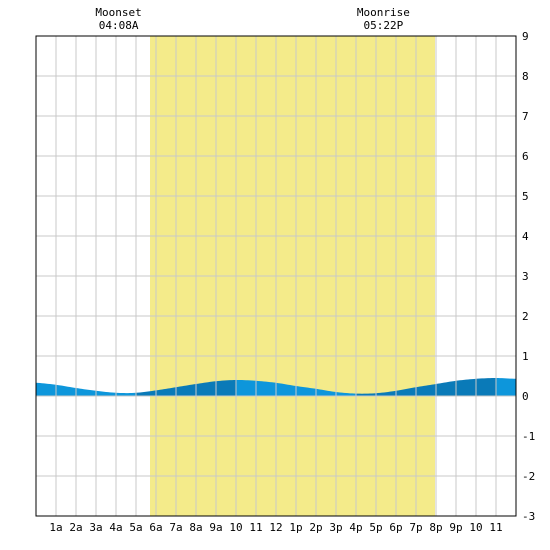 The width and height of the screenshot is (550, 550). What do you see at coordinates (525, 396) in the screenshot?
I see `y-tick-label: 0` at bounding box center [525, 396].